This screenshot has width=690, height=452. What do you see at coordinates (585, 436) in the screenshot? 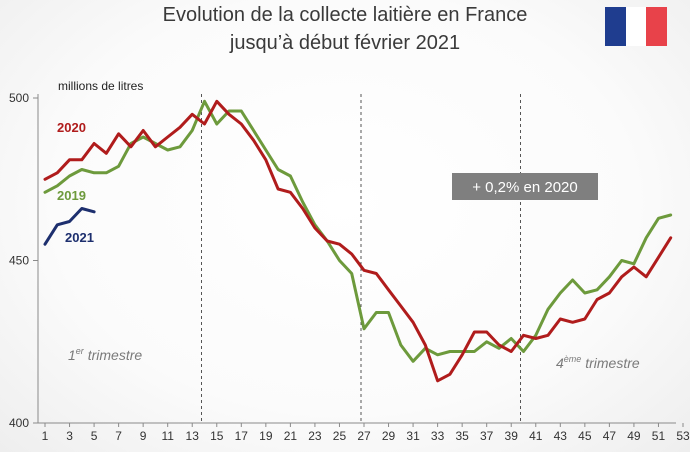
I see `x-tick-label: 45` at bounding box center [585, 436].